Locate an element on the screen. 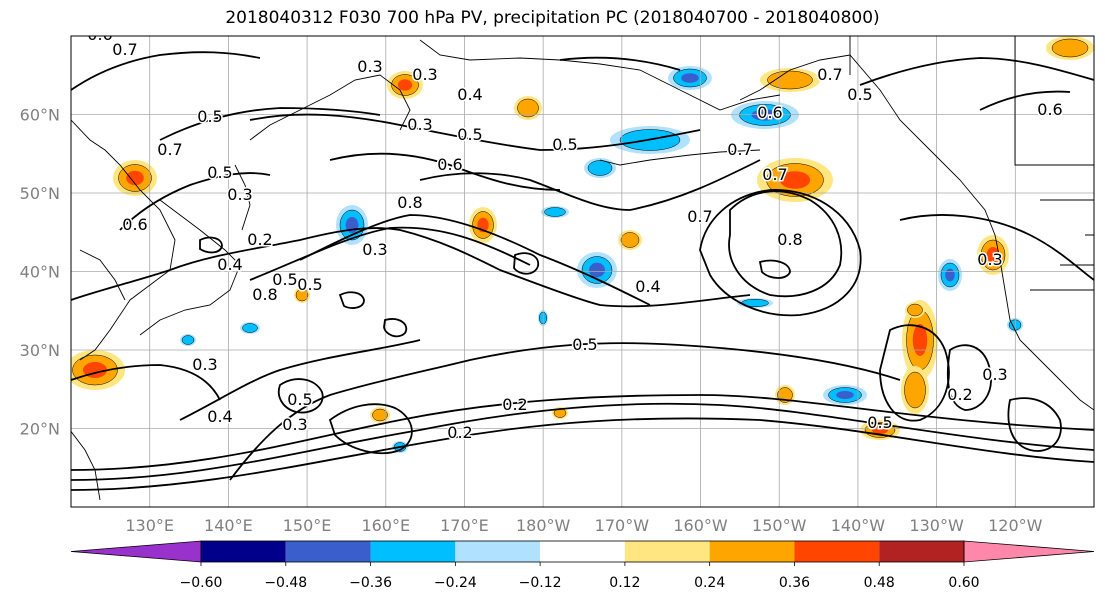 This screenshot has height=601, width=1105. colorbar-tick-label: 0.60 is located at coordinates (963, 583).